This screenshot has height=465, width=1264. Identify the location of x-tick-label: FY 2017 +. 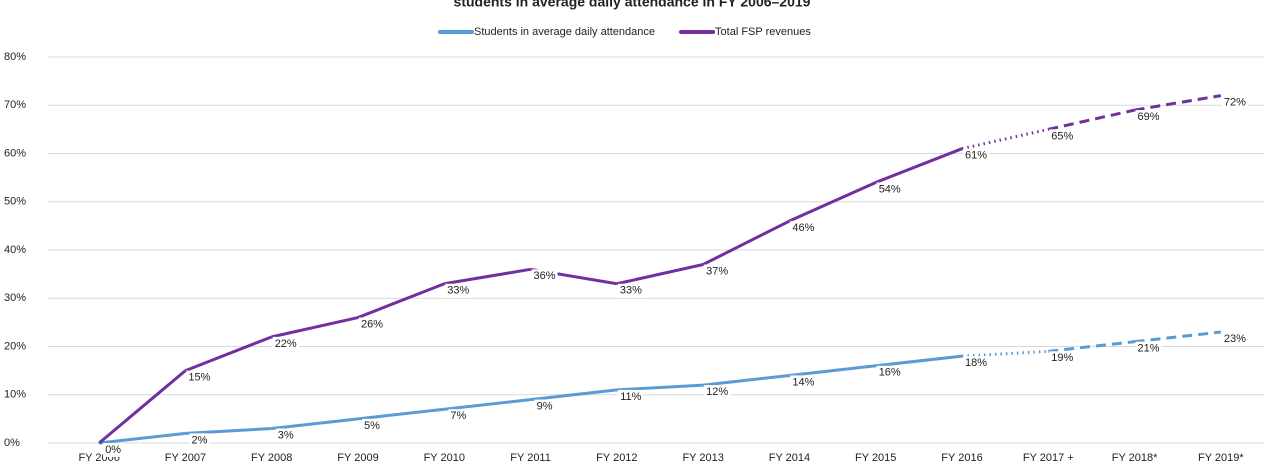
(1048, 458).